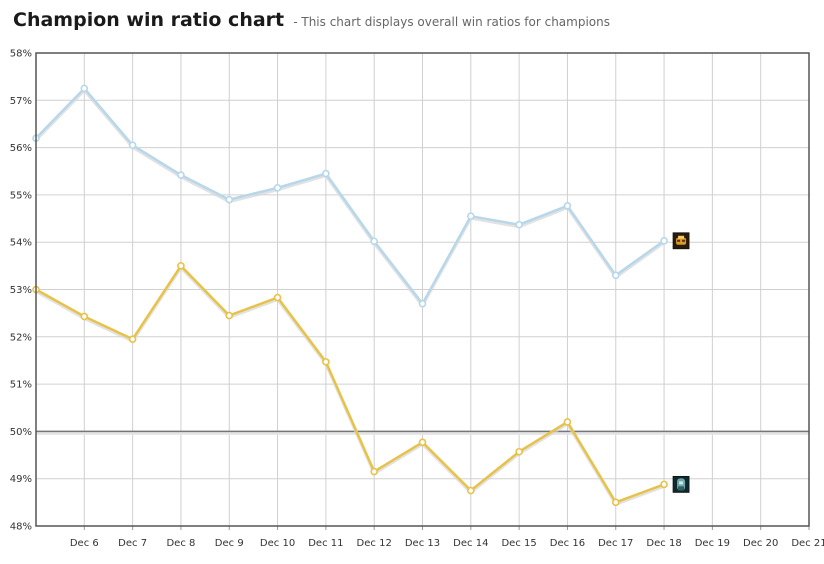 The image size is (824, 564). What do you see at coordinates (760, 543) in the screenshot?
I see `x-tick-label: Dec 20` at bounding box center [760, 543].